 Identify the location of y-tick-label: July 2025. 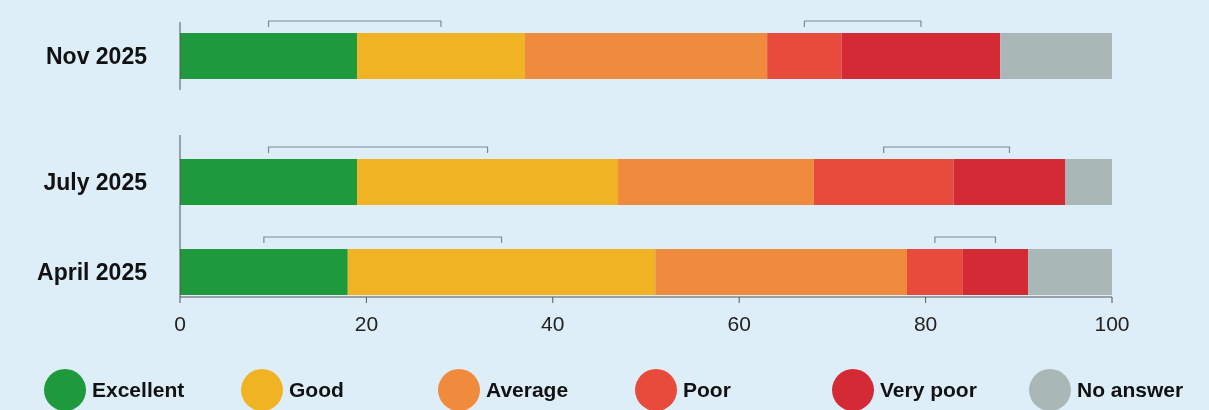
(95, 182).